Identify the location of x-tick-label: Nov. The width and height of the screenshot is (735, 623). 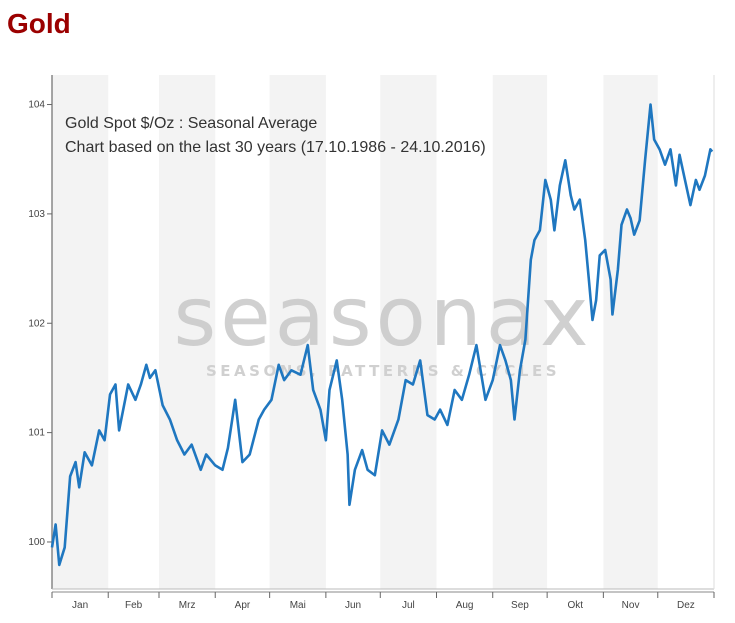
(631, 605).